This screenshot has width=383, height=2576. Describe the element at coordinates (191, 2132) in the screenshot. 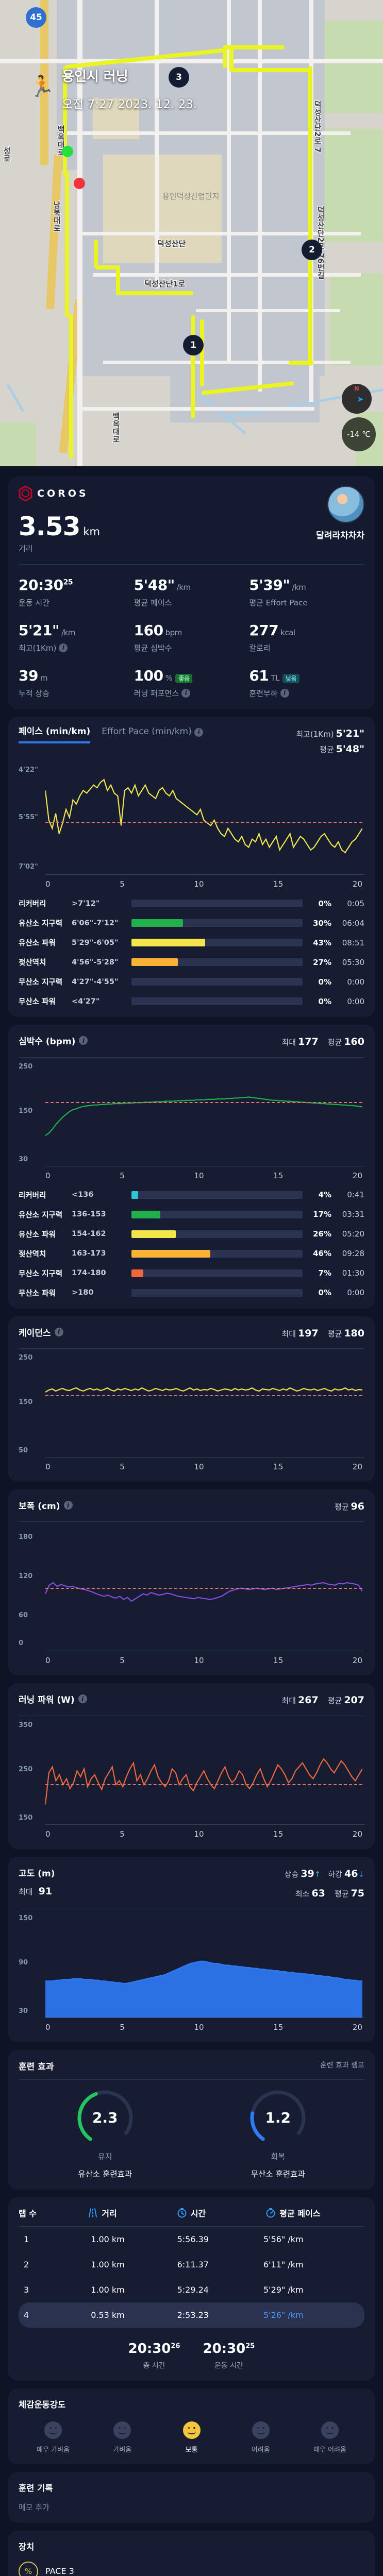

I see `training-effect-gauges: 2.3 유지 유산소 훈련효과 1.2 회복 무산소 훈련효과` at that location.